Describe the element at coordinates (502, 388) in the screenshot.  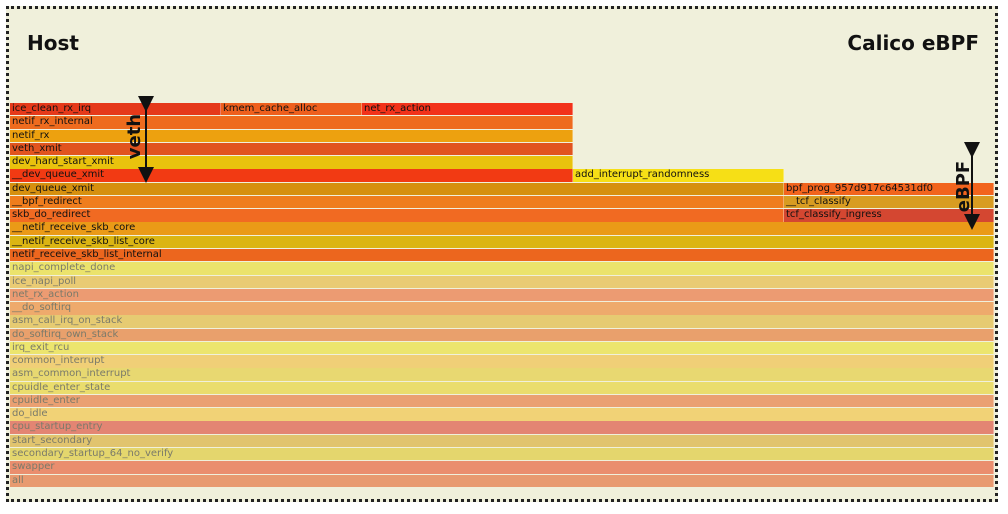
I see `flame-frame: cpuidle_enter_state` at that location.